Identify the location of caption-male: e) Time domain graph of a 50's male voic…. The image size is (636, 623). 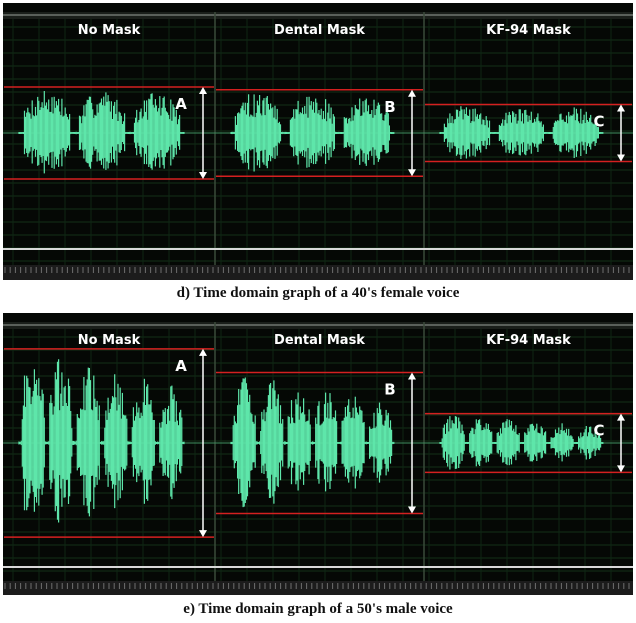
(318, 609).